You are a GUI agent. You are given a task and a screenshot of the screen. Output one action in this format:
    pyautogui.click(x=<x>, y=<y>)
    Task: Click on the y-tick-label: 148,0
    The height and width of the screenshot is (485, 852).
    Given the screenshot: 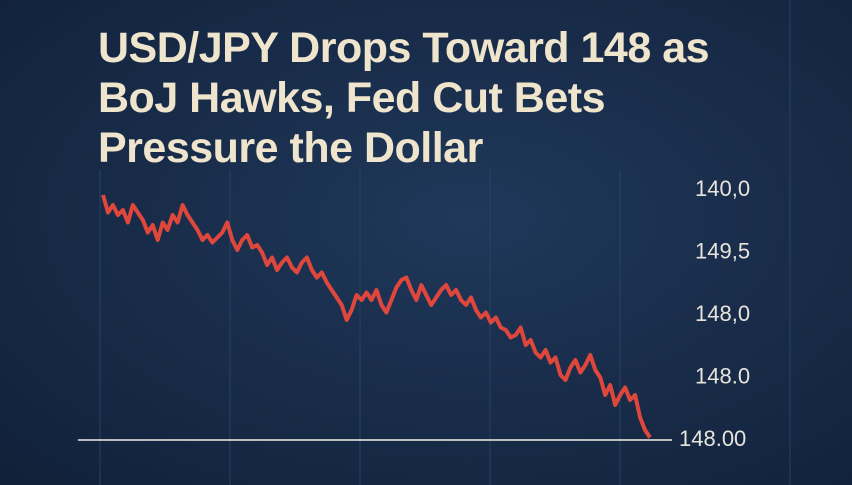 What is the action you would take?
    pyautogui.click(x=722, y=313)
    